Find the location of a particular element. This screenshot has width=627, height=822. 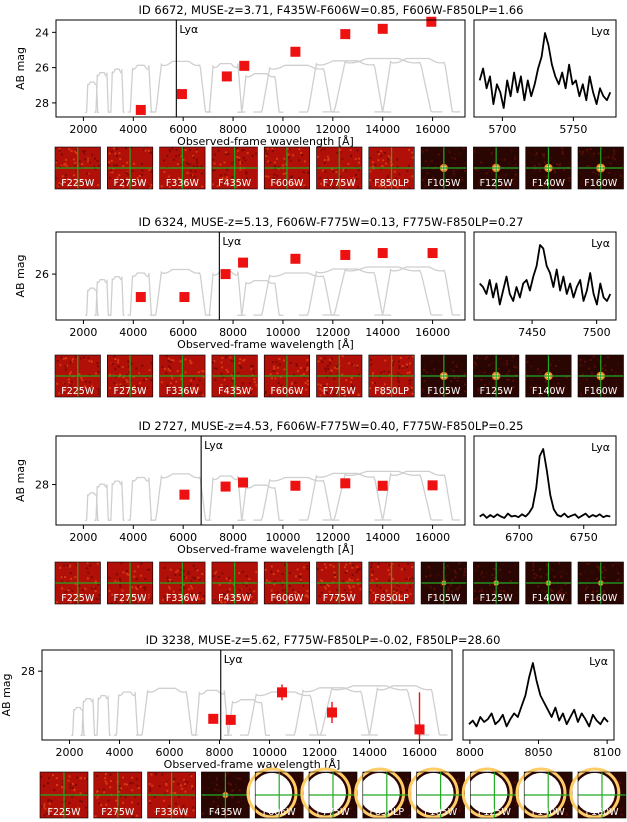

x-tick-label: 2000 is located at coordinates (83, 537).